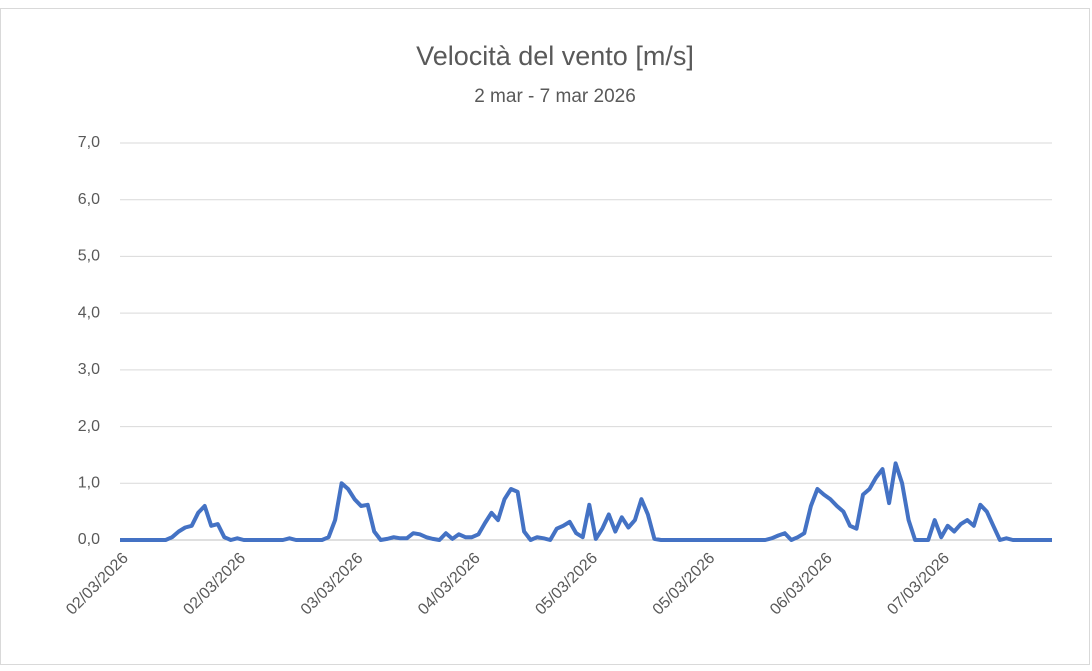  Describe the element at coordinates (89, 539) in the screenshot. I see `y-tick-label: 0,0` at that location.